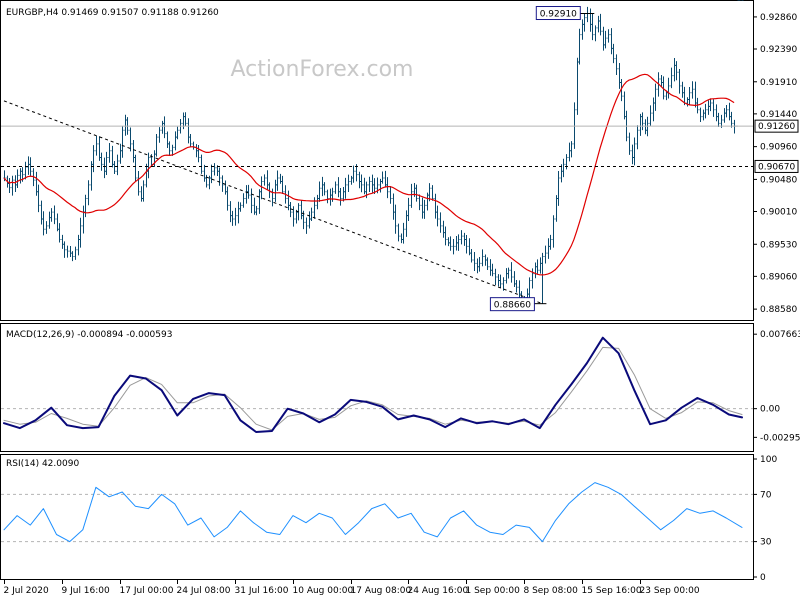 This screenshot has height=600, width=800. I want to click on price-axis-label: 0.89060, so click(778, 277).